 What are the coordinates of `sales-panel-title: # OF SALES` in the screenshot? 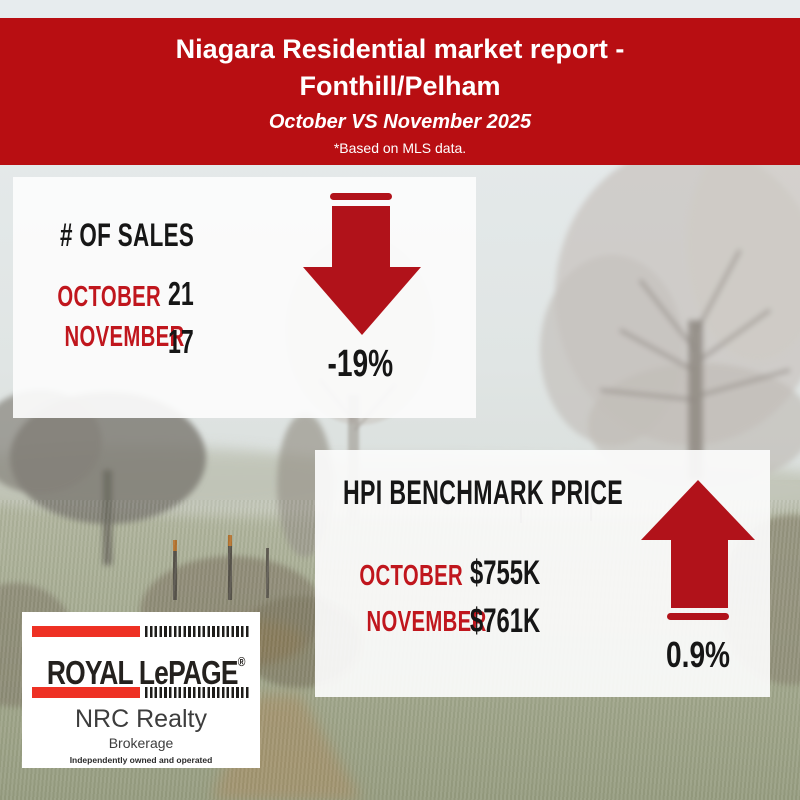 It's located at (127, 235).